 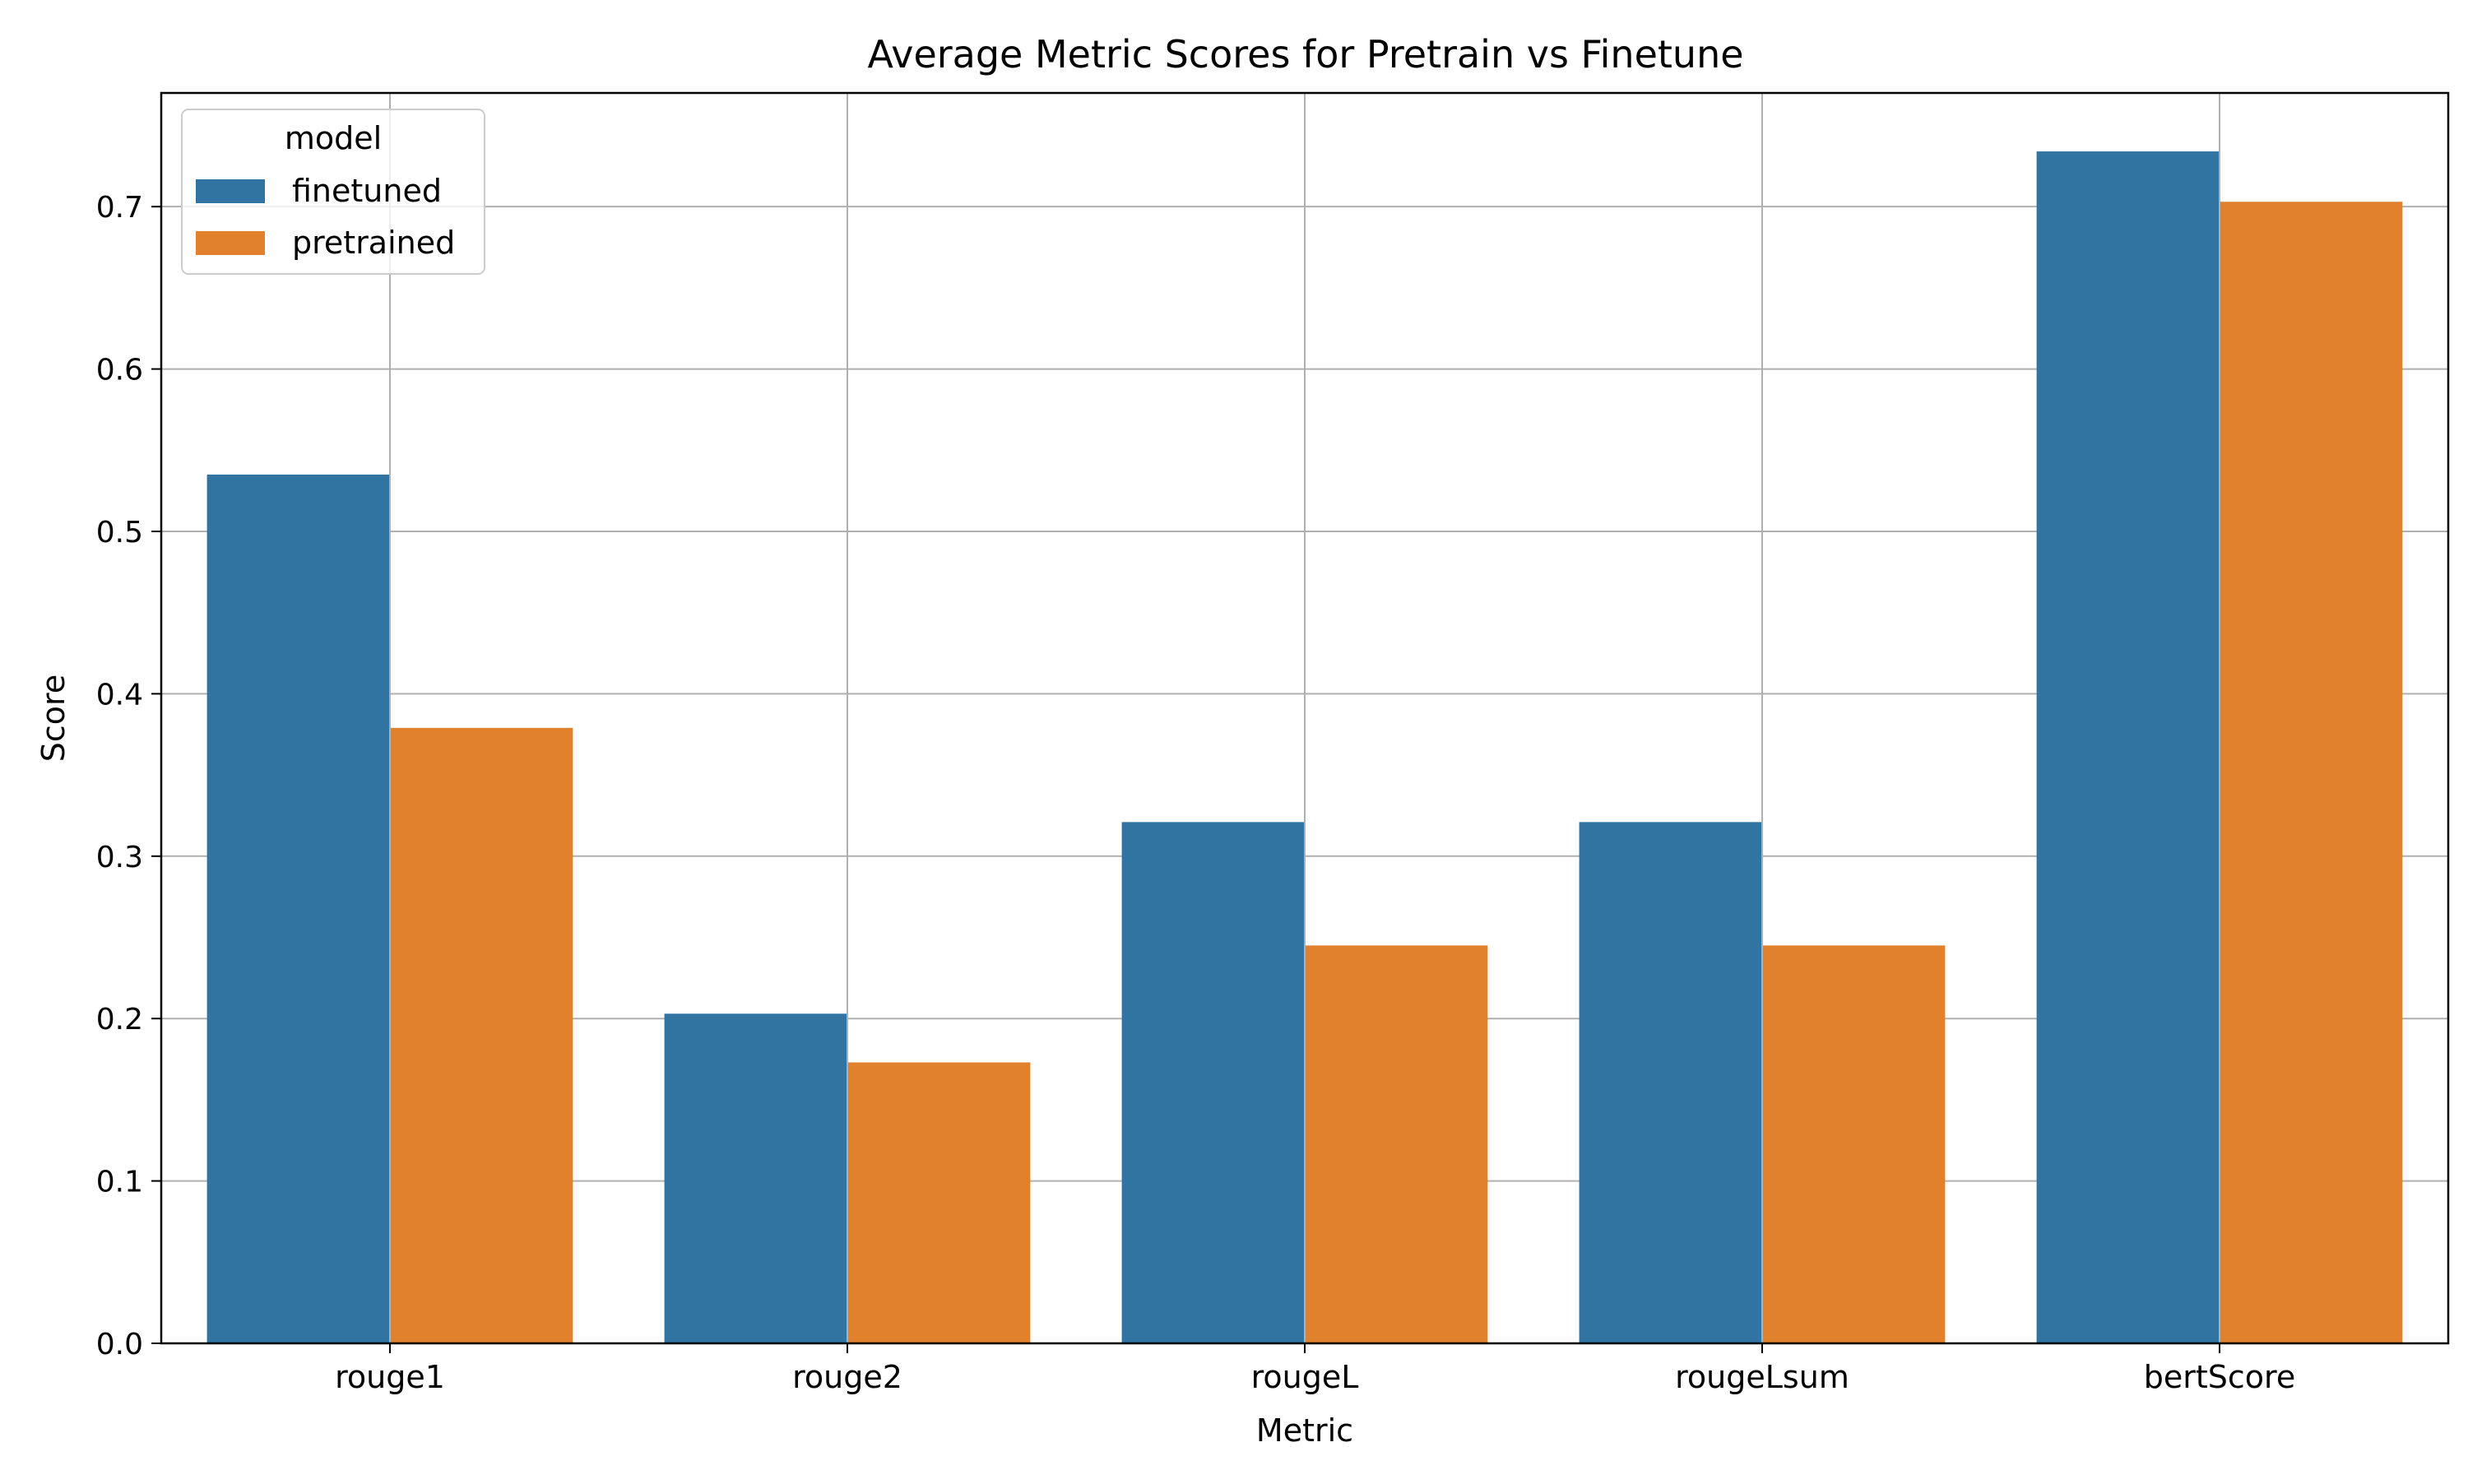 I want to click on bar-finetuned-rouge2, so click(x=755, y=1178).